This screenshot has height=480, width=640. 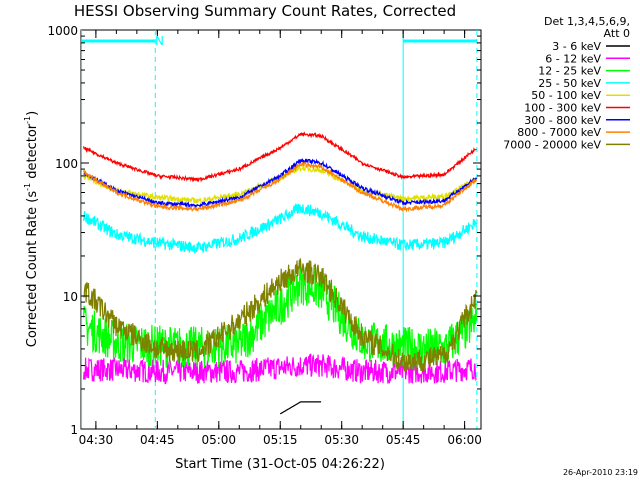 What do you see at coordinates (573, 58) in the screenshot?
I see `legend-label: 6 - 12 keV` at bounding box center [573, 58].